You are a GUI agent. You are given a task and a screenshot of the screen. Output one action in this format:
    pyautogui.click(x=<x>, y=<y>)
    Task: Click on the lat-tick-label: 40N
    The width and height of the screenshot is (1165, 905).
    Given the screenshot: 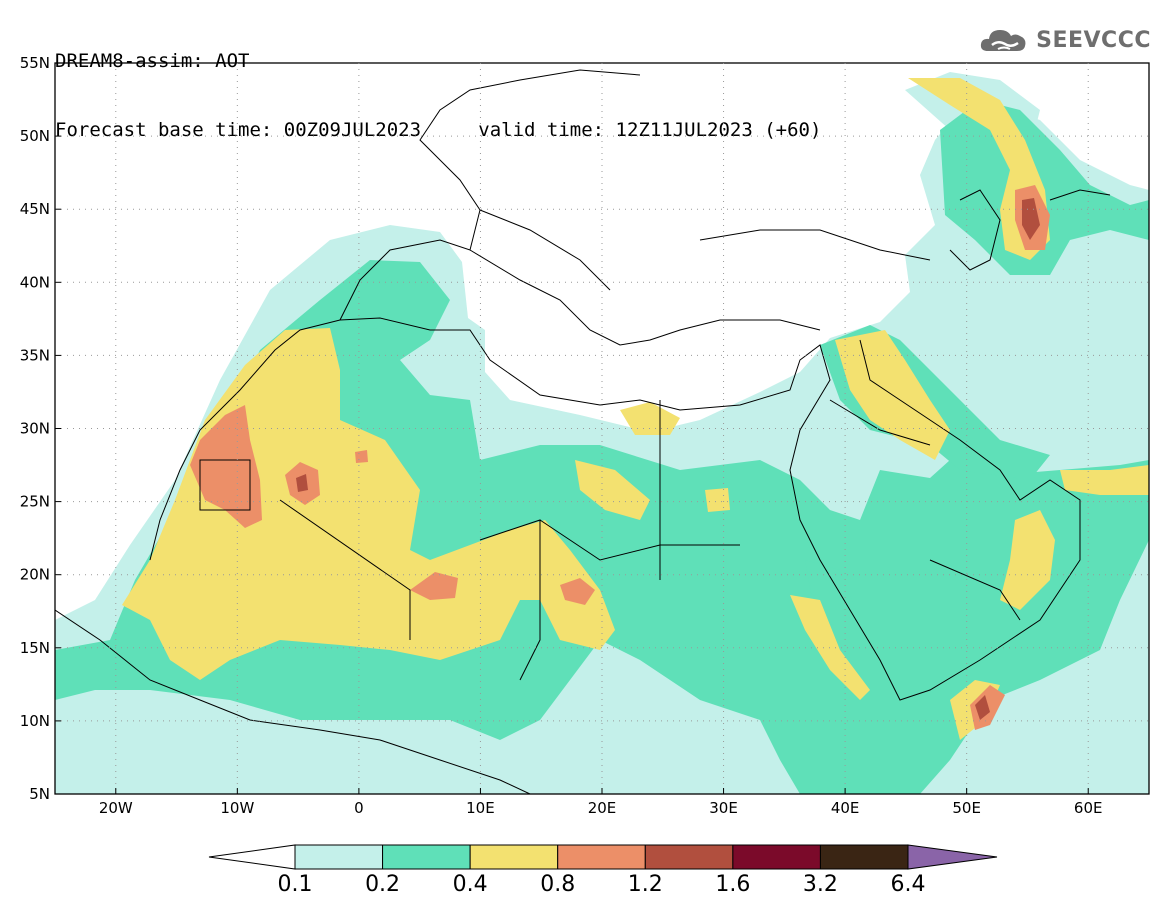 What is the action you would take?
    pyautogui.click(x=35, y=282)
    